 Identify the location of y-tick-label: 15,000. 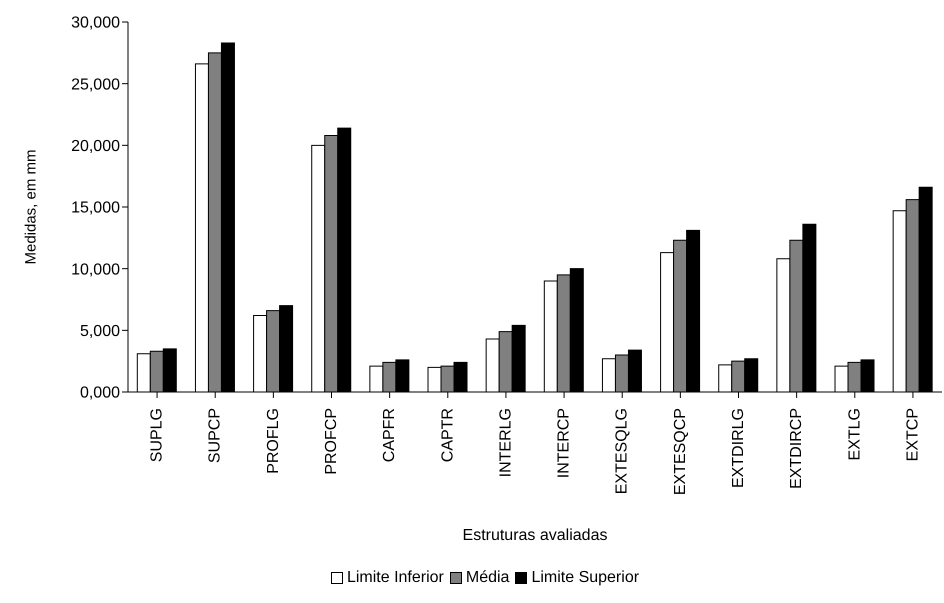
(95, 208).